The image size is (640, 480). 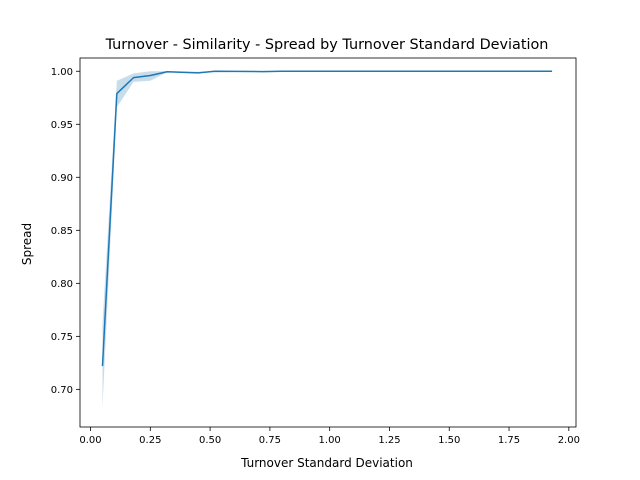 What do you see at coordinates (150, 440) in the screenshot?
I see `x-tick-label: 0.25` at bounding box center [150, 440].